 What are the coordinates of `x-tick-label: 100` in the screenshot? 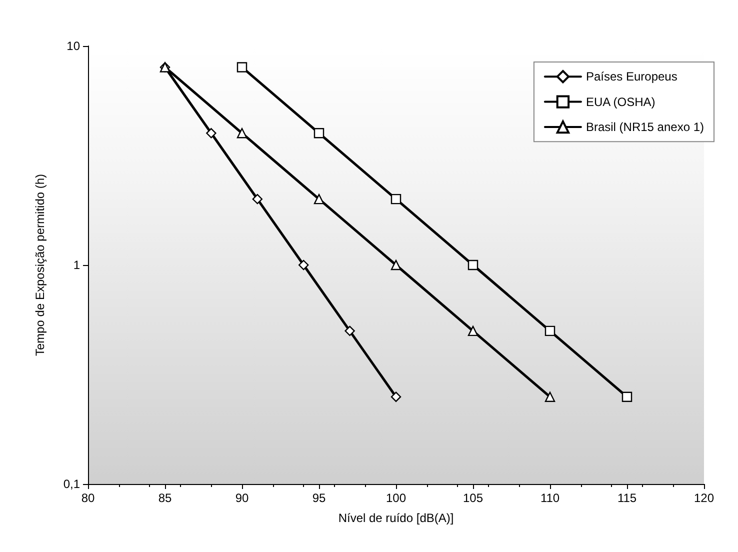 It's located at (396, 498).